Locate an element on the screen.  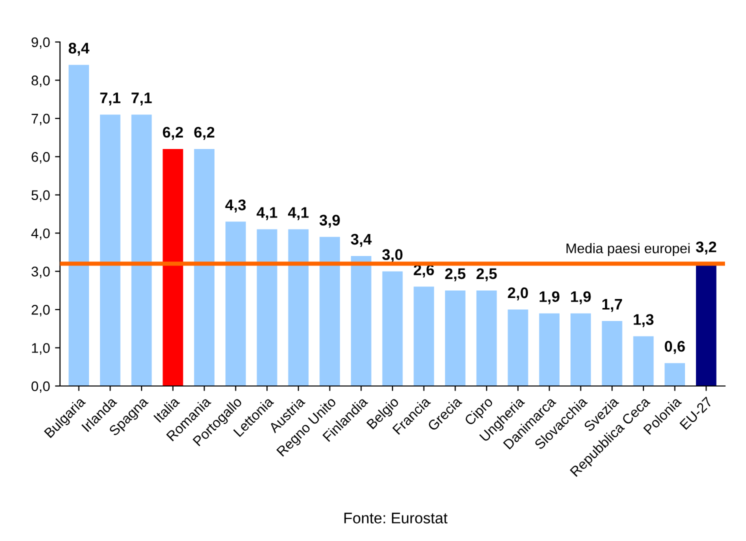
y-tick-label: 2,0 is located at coordinates (41, 310).